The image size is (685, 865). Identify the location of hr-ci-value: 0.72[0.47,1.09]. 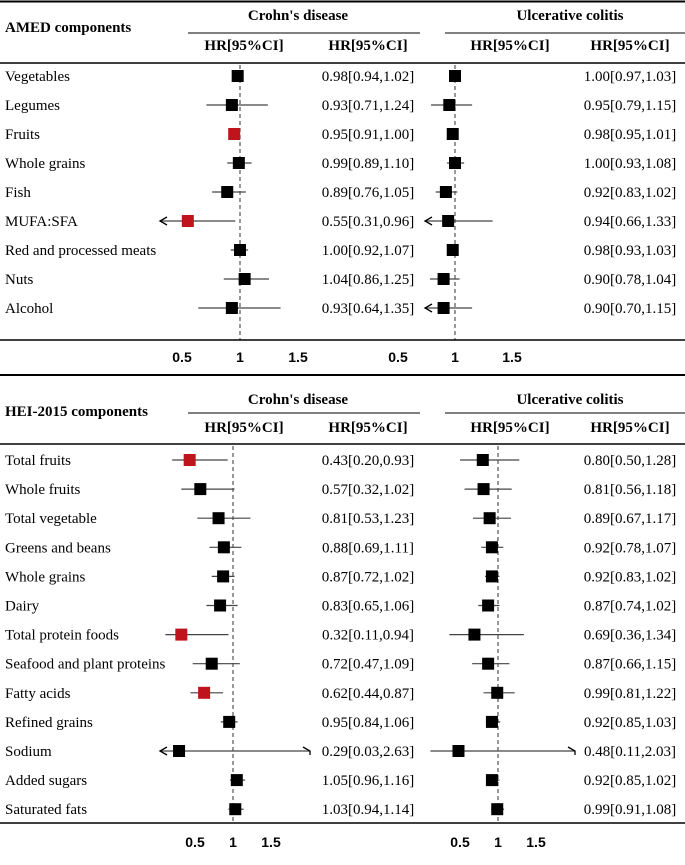
(368, 665).